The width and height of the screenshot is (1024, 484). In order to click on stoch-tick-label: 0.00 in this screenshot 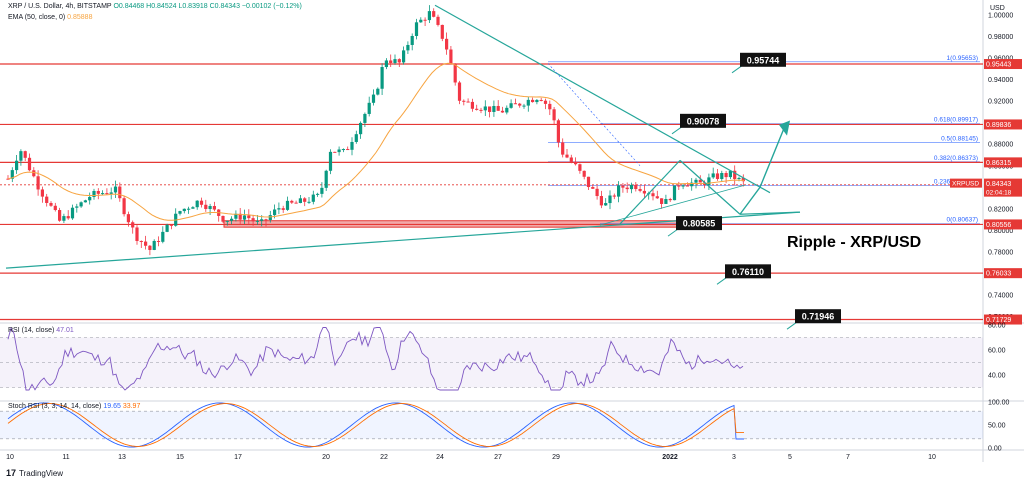, I will do `click(995, 449)`.